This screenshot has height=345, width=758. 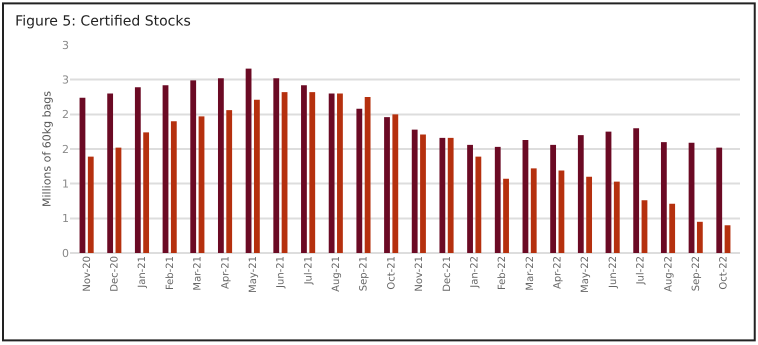 What do you see at coordinates (87, 274) in the screenshot?
I see `x-tick-label: Nov-20` at bounding box center [87, 274].